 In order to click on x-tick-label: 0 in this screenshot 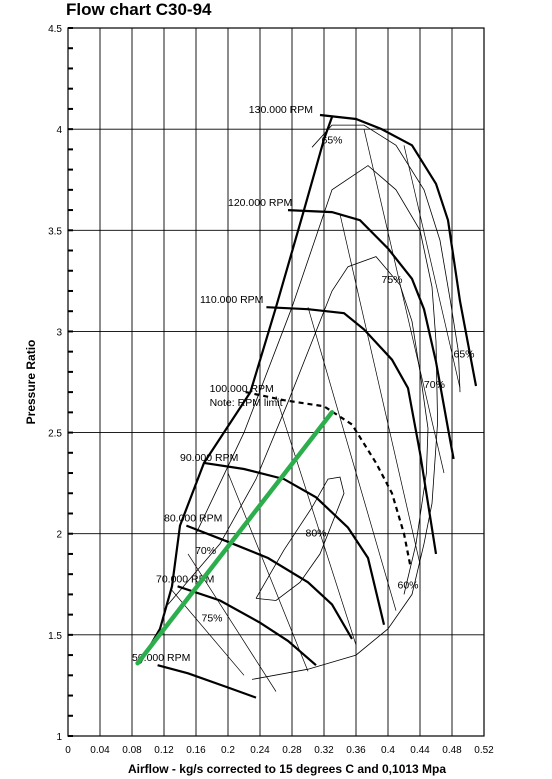, I will do `click(68, 750)`.